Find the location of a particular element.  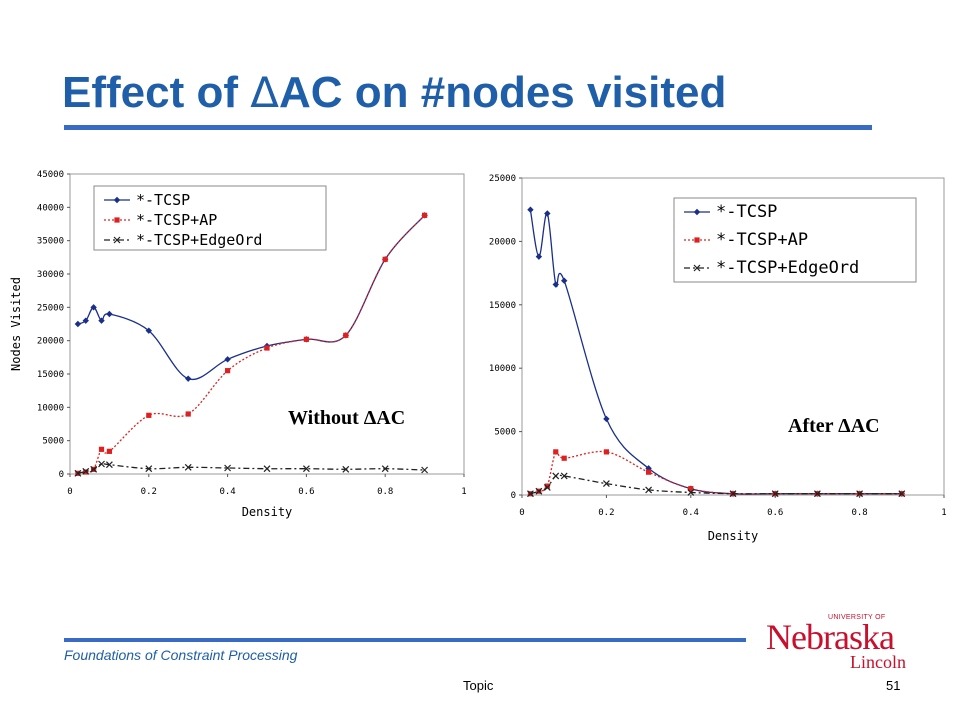

university-logo: UNIVERSITY OF Nebraska Lincoln is located at coordinates (836, 643).